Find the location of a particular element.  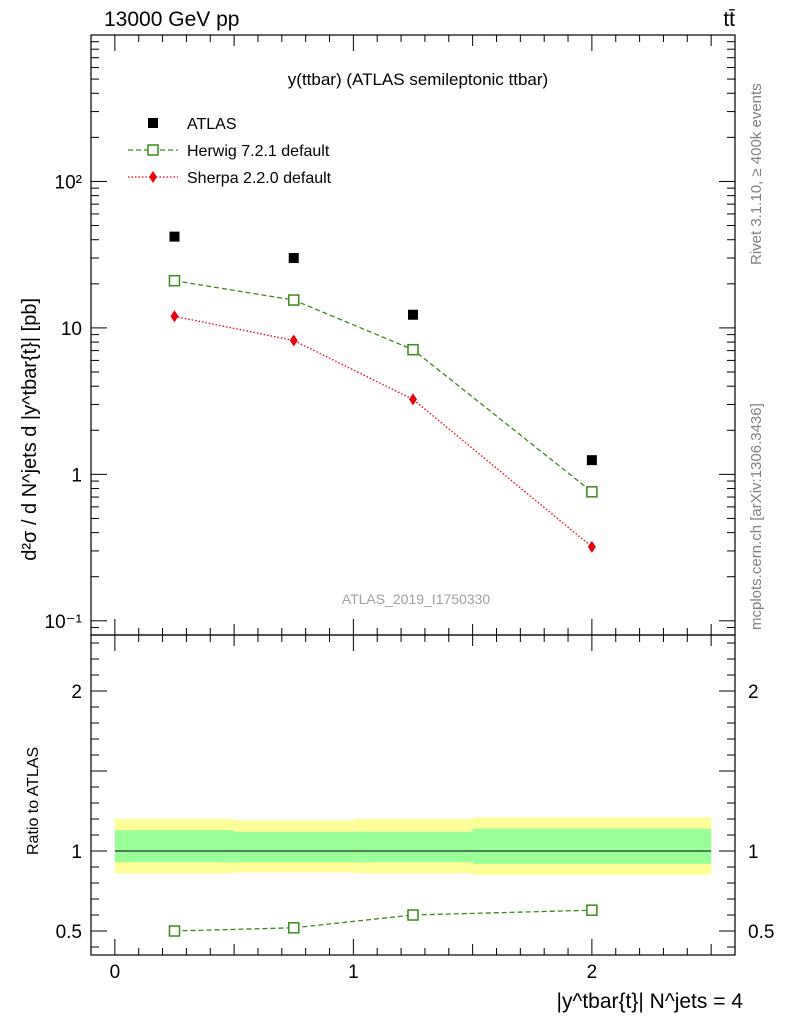

x-tick-label: 1 is located at coordinates (353, 972).